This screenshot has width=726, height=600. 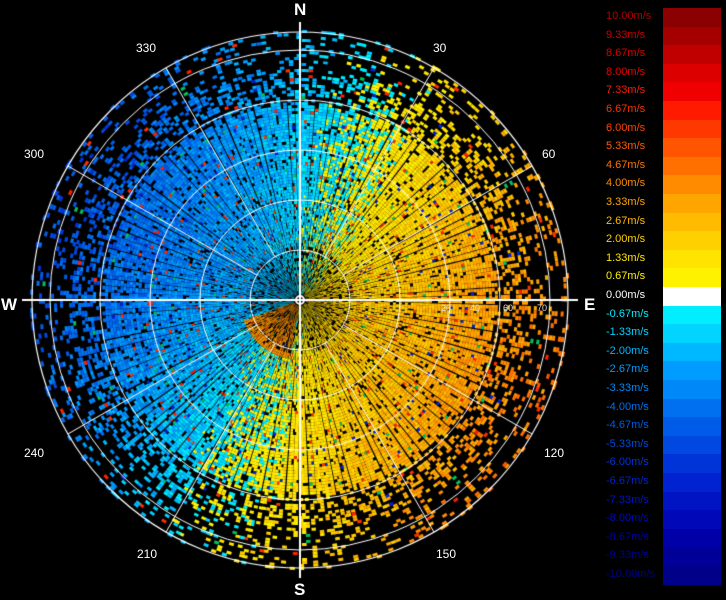 What do you see at coordinates (627, 369) in the screenshot?
I see `legend-label: -2.67m/s` at bounding box center [627, 369].